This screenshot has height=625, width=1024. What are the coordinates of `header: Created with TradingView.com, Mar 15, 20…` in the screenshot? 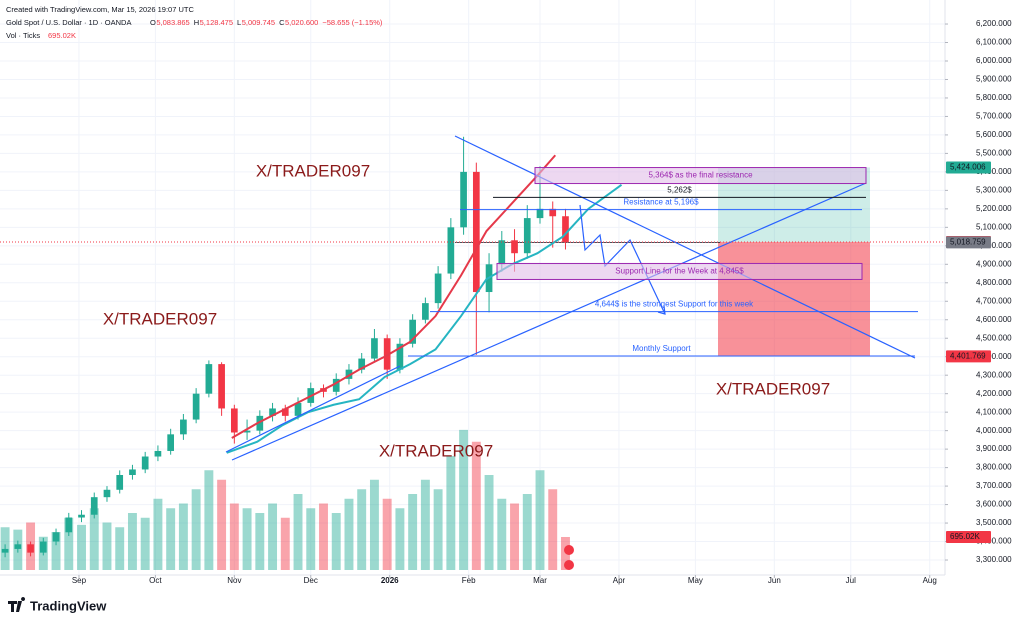 It's located at (194, 22).